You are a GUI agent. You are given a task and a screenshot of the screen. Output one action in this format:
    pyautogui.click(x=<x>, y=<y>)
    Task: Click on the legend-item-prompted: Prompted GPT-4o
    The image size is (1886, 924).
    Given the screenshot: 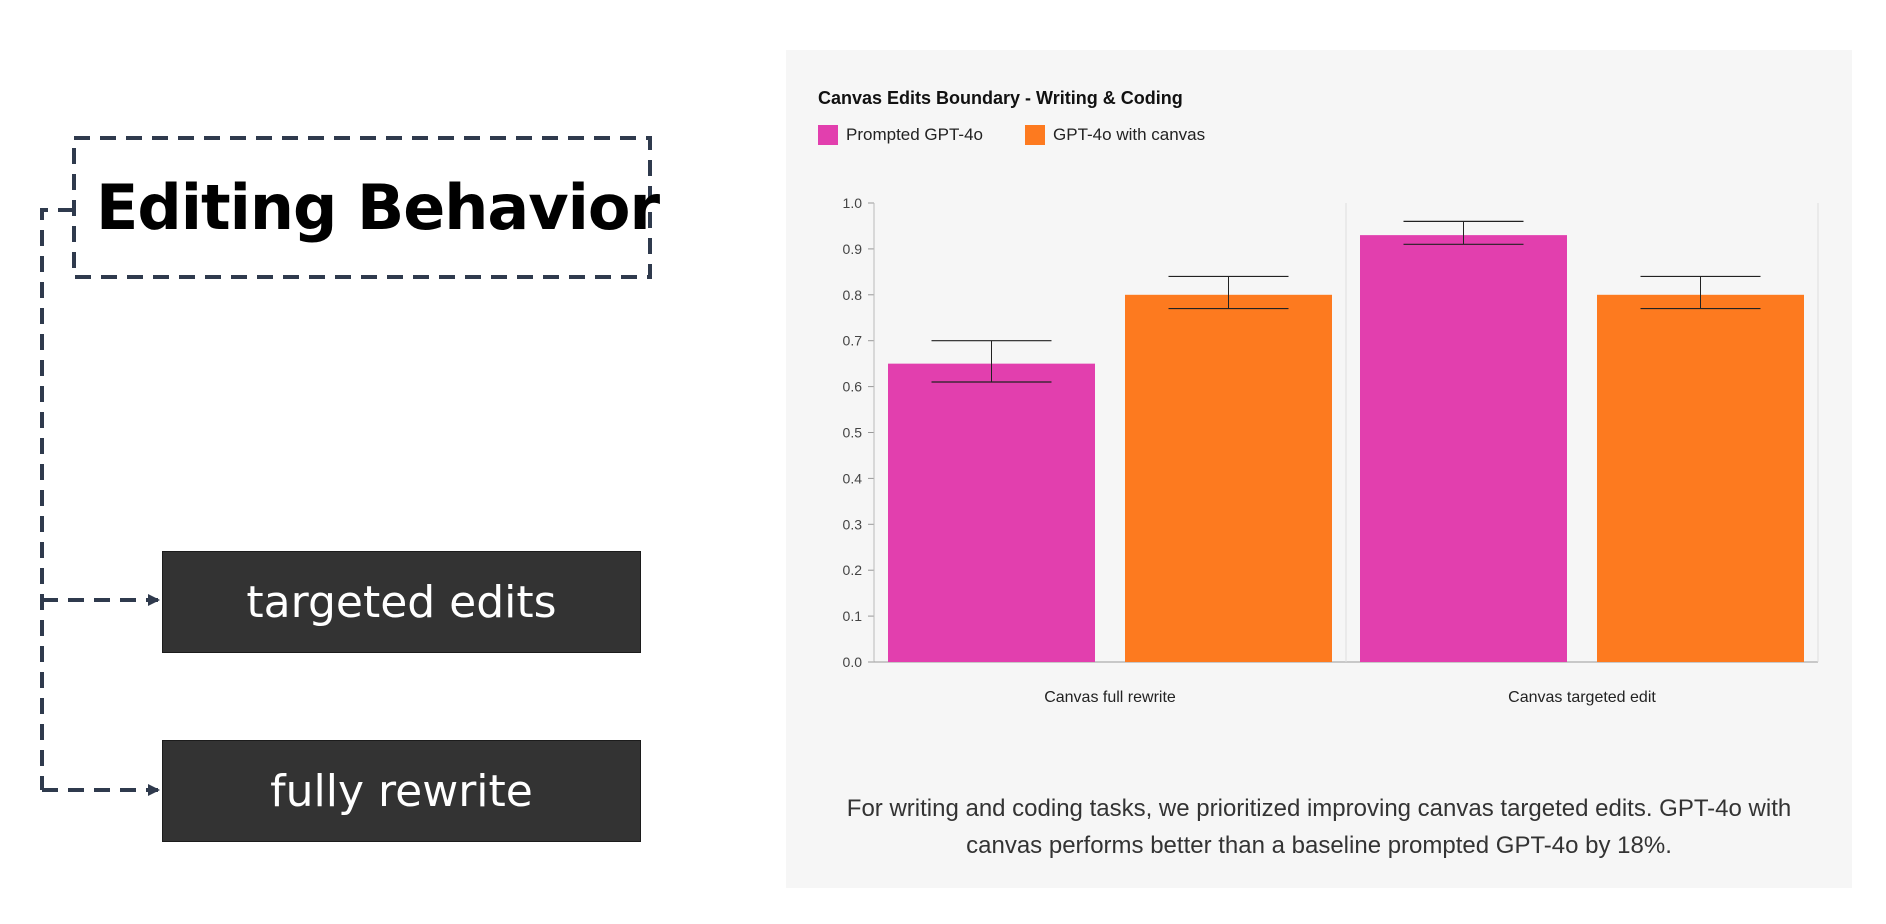 What is the action you would take?
    pyautogui.click(x=900, y=135)
    